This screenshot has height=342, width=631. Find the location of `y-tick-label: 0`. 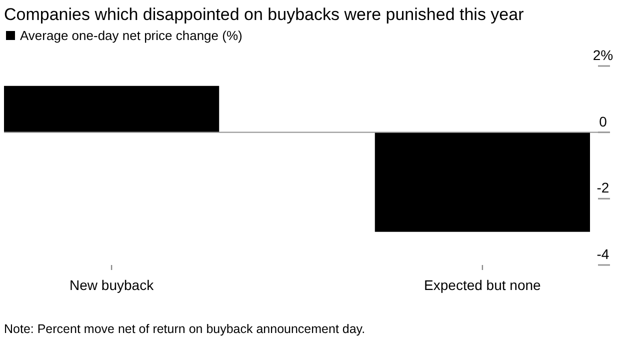

y-tick-label: 0 is located at coordinates (603, 121).